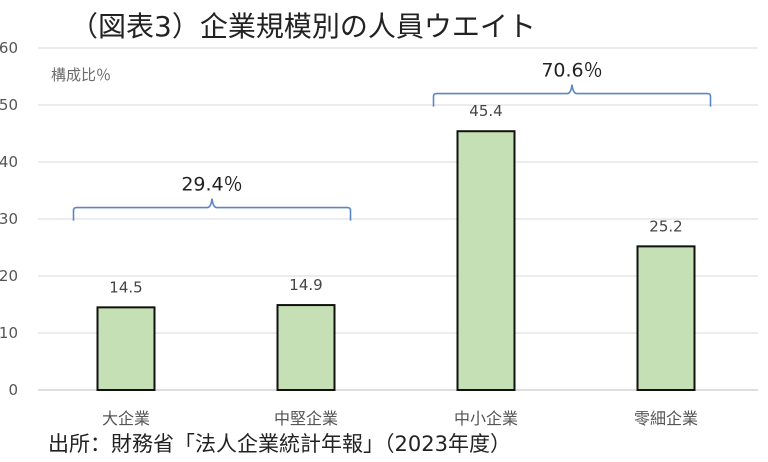 This screenshot has height=462, width=768. I want to click on y-tick-label: 20, so click(9, 276).